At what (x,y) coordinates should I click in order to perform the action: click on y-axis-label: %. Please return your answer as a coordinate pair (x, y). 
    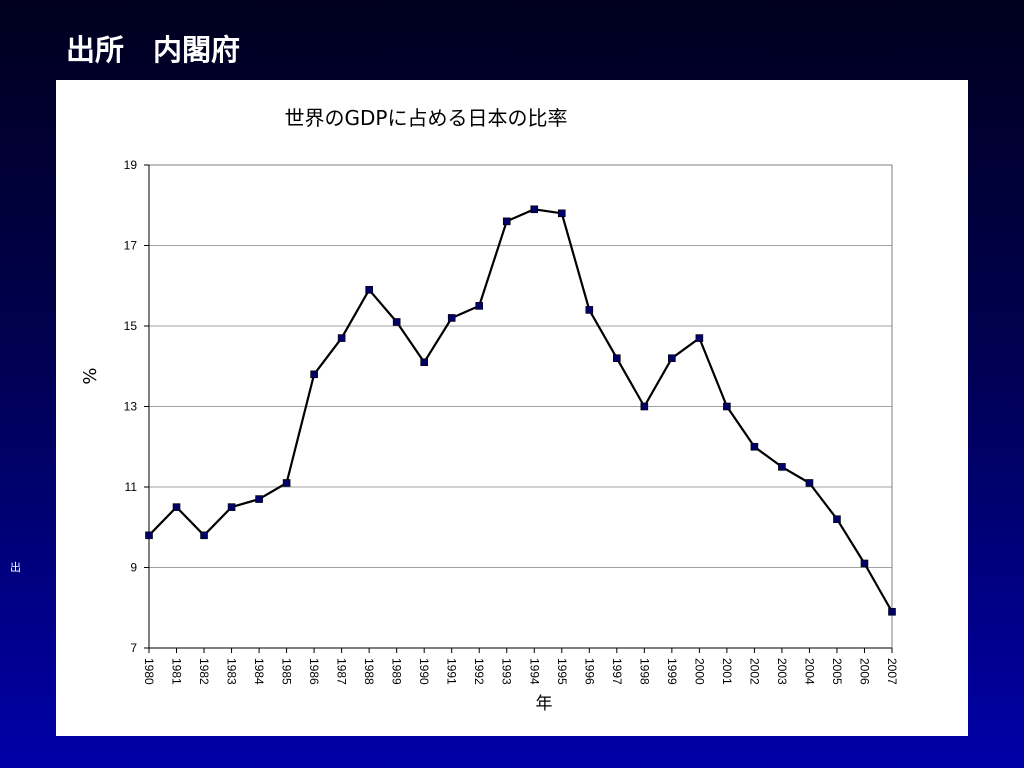
    Looking at the image, I should click on (90, 376).